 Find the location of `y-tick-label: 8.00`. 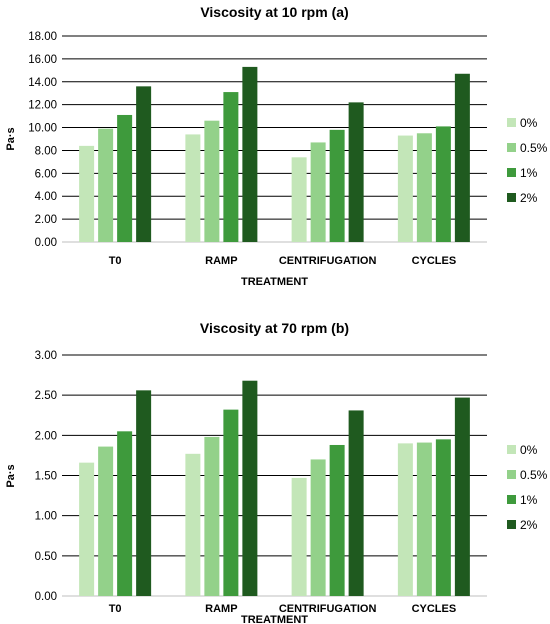

y-tick-label: 8.00 is located at coordinates (46, 151).